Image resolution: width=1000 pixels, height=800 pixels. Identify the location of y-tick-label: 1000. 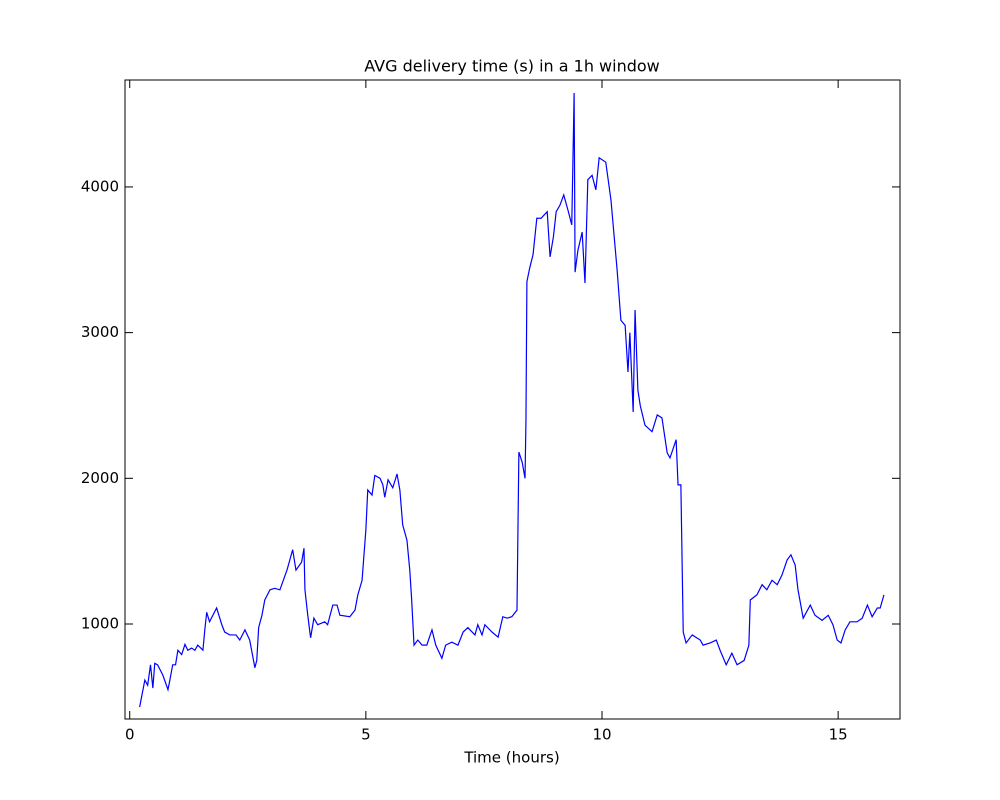
(100, 624).